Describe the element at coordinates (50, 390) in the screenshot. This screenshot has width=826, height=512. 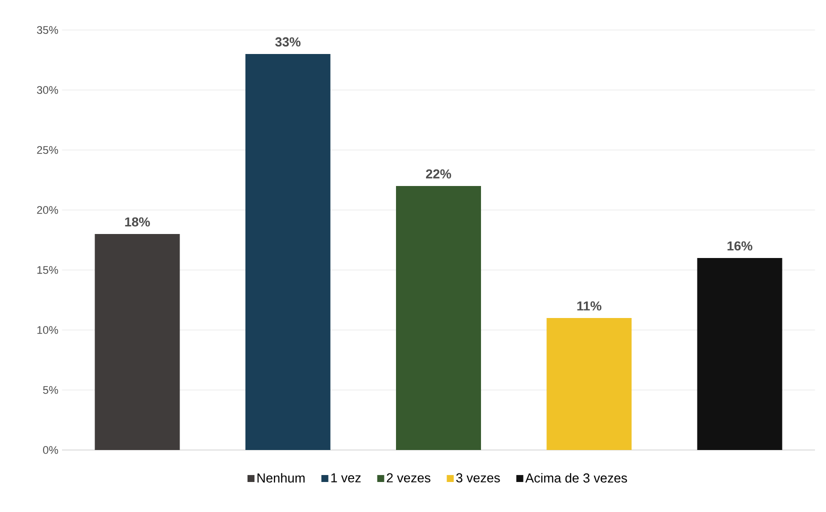
I see `y-tick-label: 5%` at that location.